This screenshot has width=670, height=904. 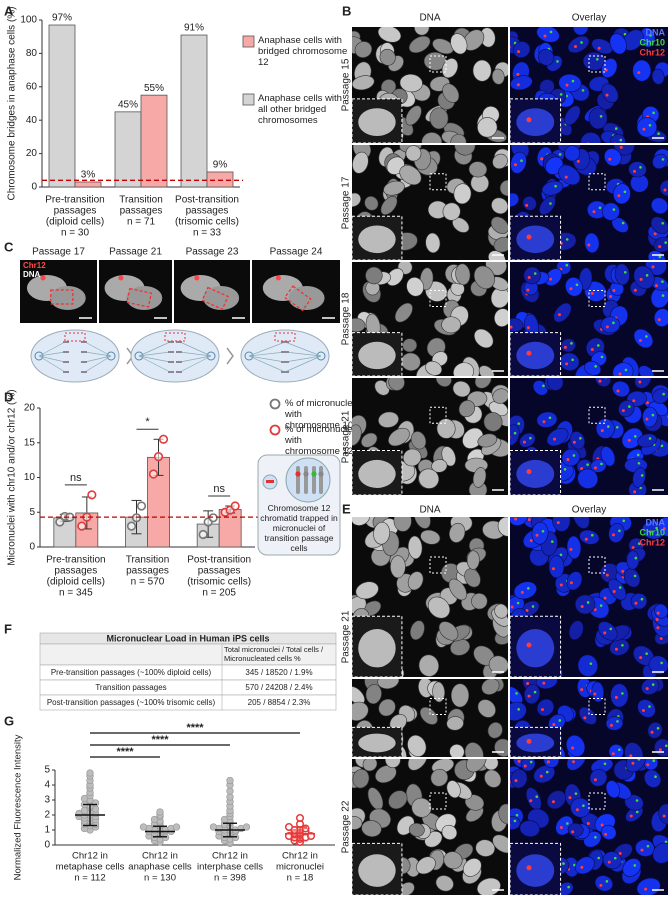 I want to click on legend-swatch, so click(x=248, y=41).